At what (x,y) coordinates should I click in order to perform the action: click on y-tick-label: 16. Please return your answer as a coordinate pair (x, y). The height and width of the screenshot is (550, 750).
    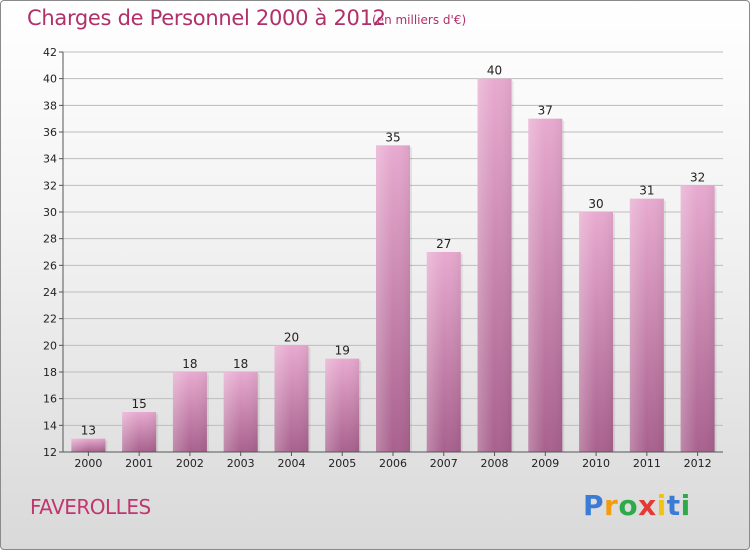
    Looking at the image, I should click on (50, 399).